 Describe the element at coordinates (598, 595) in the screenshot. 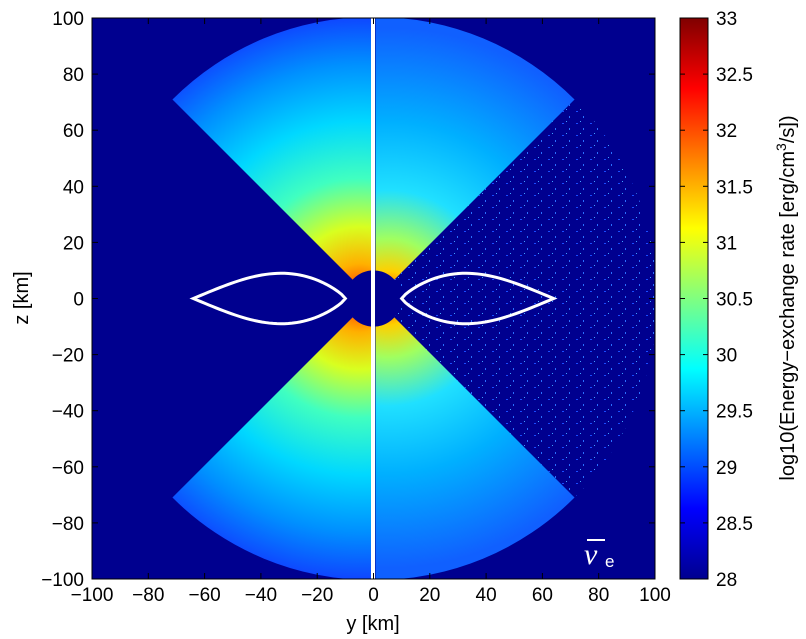

I see `x-tick-label: 80` at that location.